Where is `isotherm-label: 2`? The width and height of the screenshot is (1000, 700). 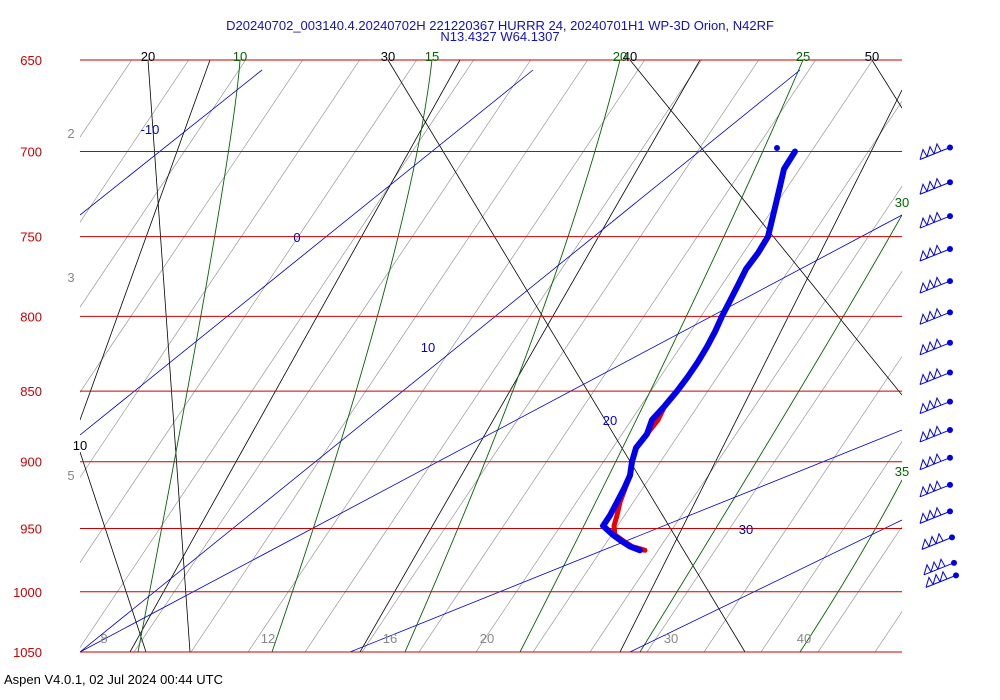 isotherm-label: 2 is located at coordinates (70, 133).